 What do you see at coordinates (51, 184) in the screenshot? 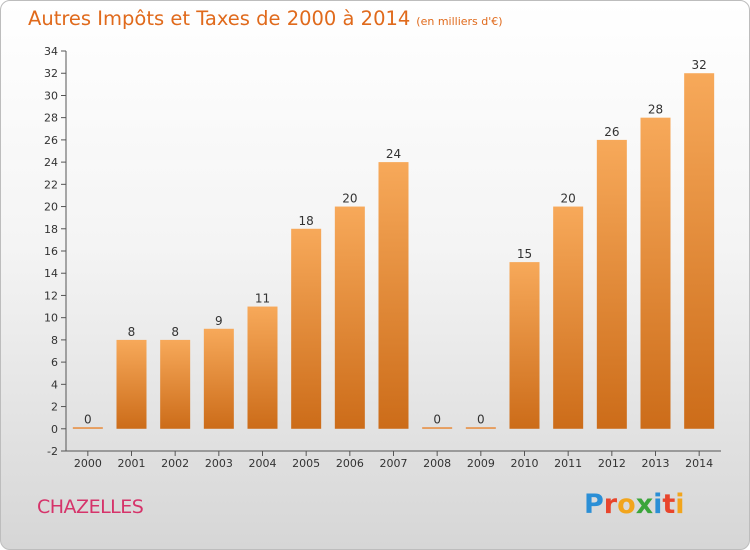
I see `y-tick-label: 22` at bounding box center [51, 184].